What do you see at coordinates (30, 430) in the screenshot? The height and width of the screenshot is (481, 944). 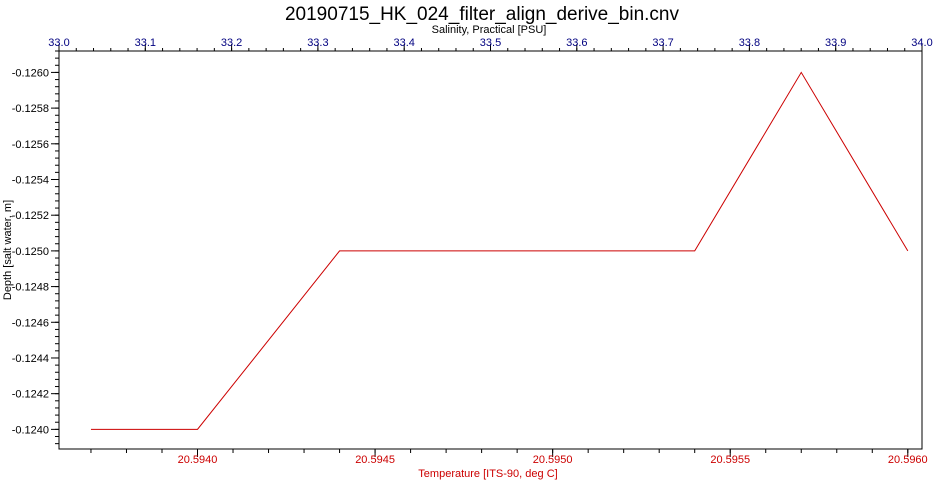 I see `left-tick-label: -0.1240` at bounding box center [30, 430].